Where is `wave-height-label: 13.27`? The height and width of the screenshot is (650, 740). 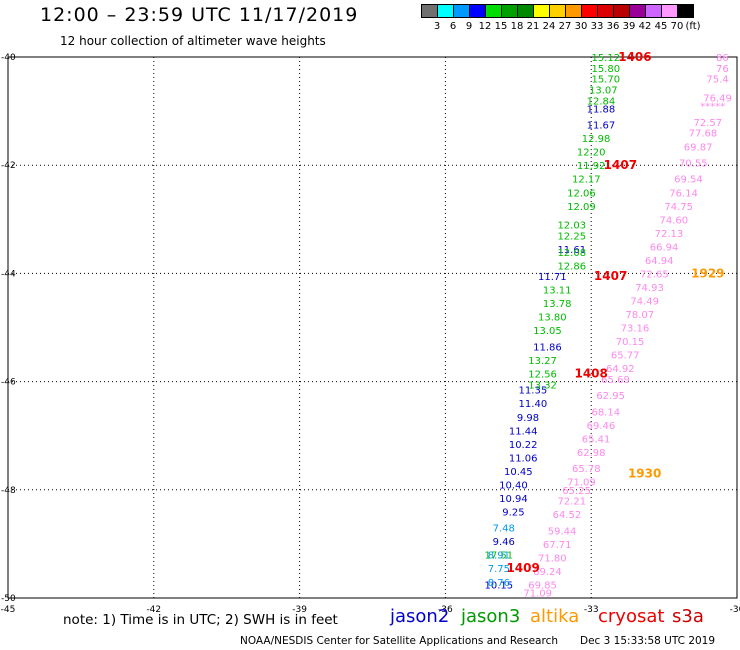
wave-height-label: 13.27 is located at coordinates (542, 361).